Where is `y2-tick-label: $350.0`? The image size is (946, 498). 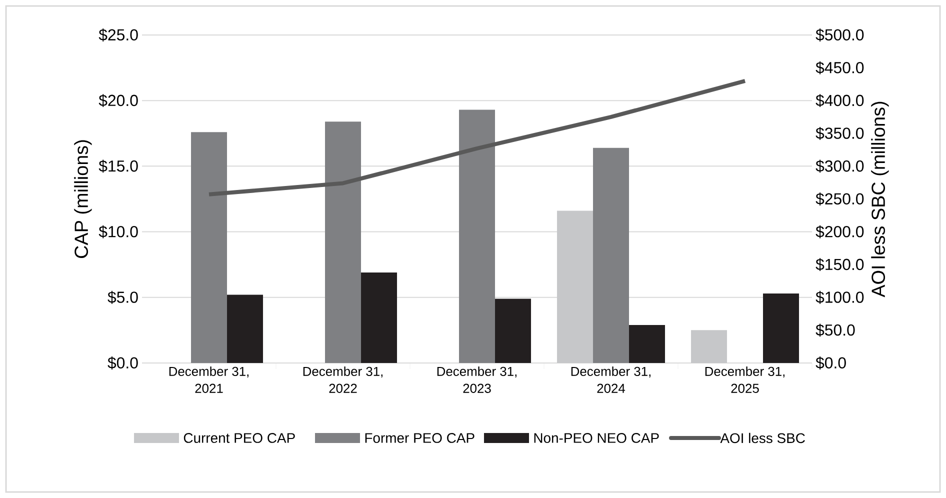 y2-tick-label: $350.0 is located at coordinates (840, 133).